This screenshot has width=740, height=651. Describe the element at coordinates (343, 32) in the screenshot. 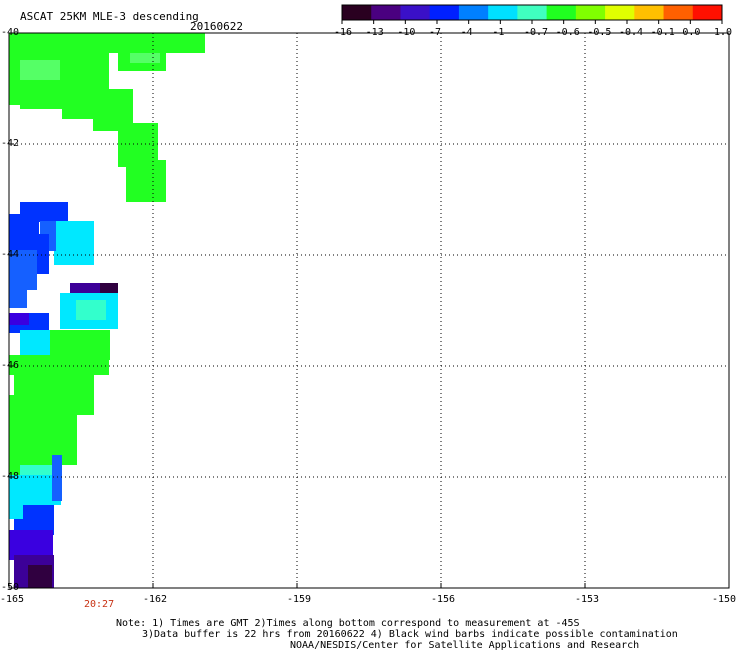

I see `colorbar-label: -16` at that location.